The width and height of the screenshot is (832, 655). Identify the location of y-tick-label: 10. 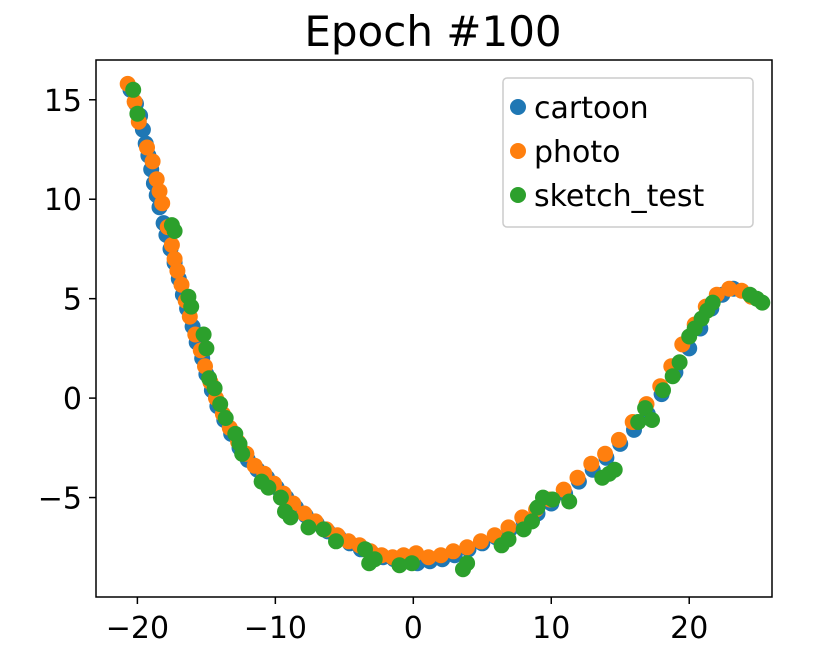
(63, 200).